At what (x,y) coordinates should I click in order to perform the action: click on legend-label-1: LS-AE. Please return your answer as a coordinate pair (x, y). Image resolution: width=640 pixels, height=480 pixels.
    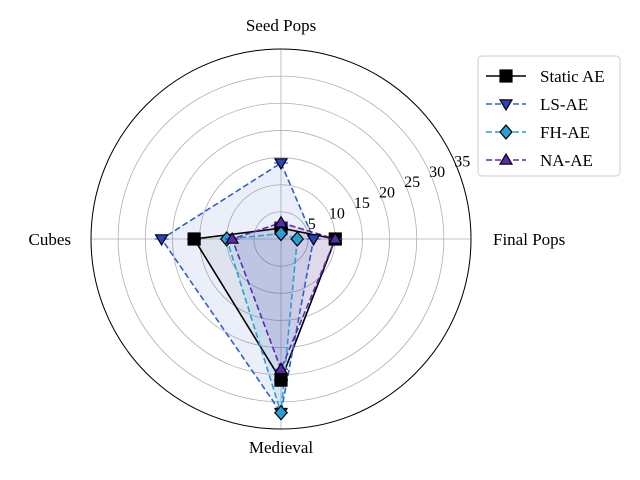
    Looking at the image, I should click on (564, 104).